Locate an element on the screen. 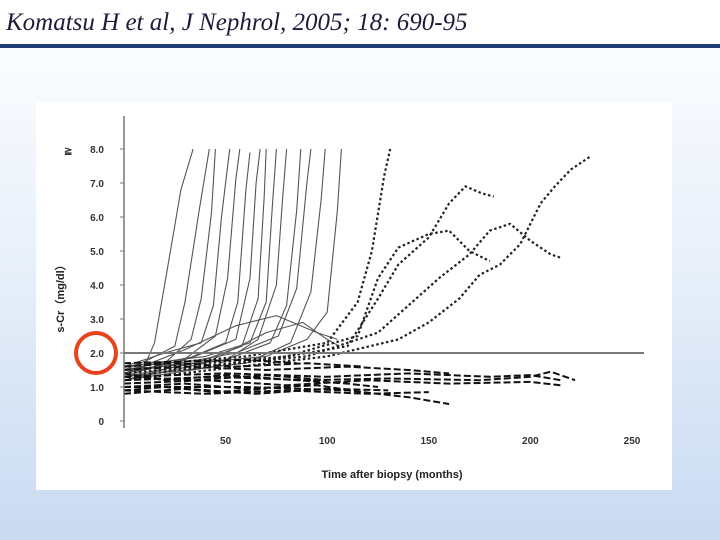 Image resolution: width=720 pixels, height=540 pixels. x-tick-label: 150 is located at coordinates (428, 441).